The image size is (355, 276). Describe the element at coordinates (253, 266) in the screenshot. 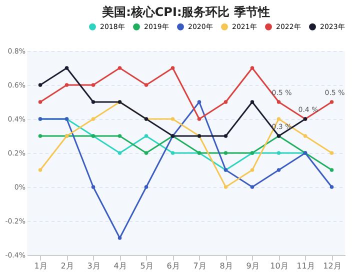

I see `x-tick-label: 9月` at that location.